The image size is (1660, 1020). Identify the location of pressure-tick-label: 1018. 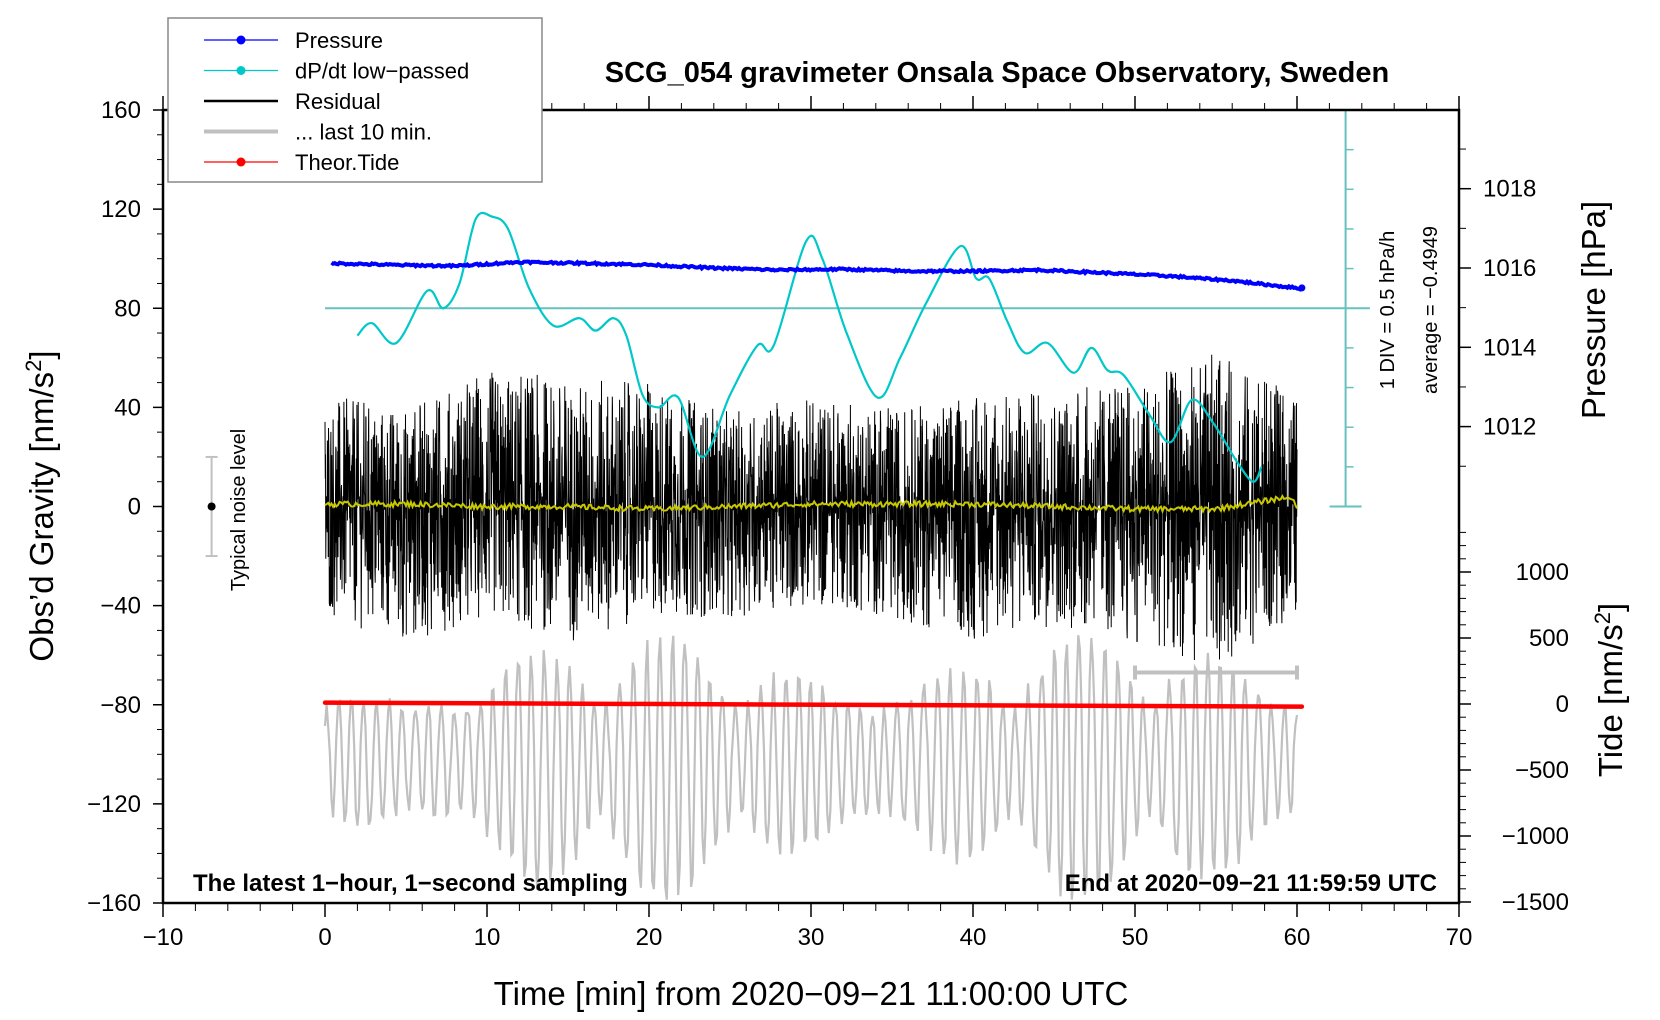
(1509, 189).